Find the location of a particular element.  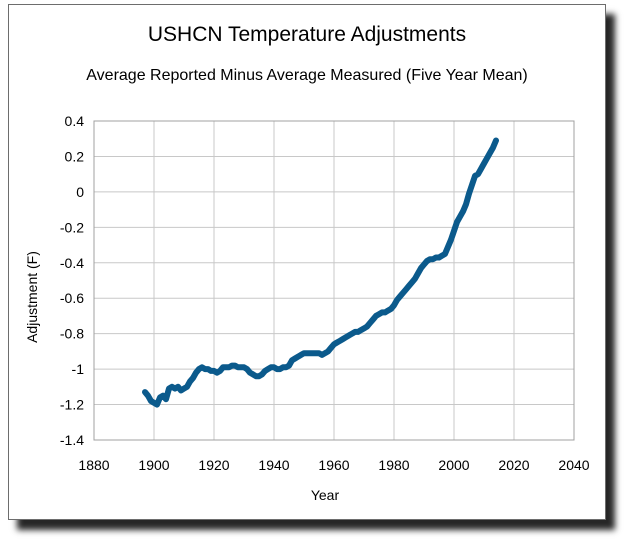

x-tick-label: 1900 is located at coordinates (153, 465).